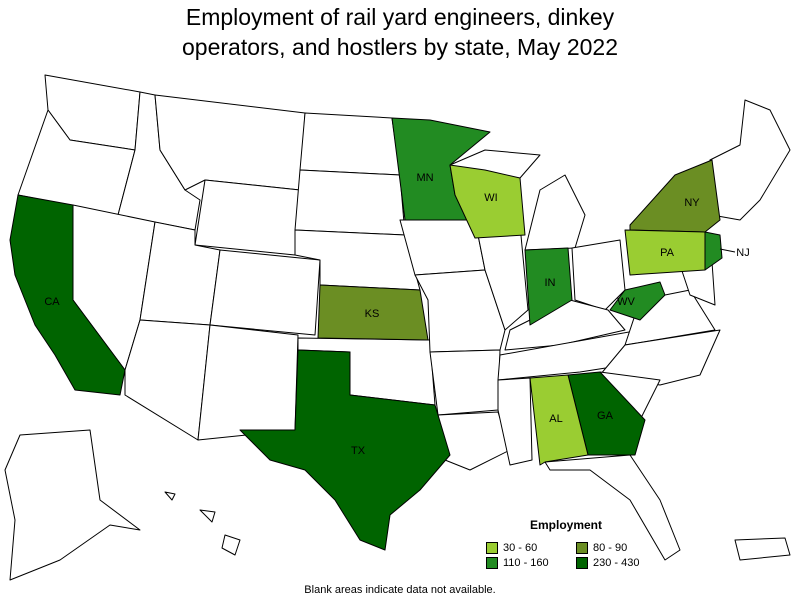  Describe the element at coordinates (515, 421) in the screenshot. I see `state-ms` at that location.